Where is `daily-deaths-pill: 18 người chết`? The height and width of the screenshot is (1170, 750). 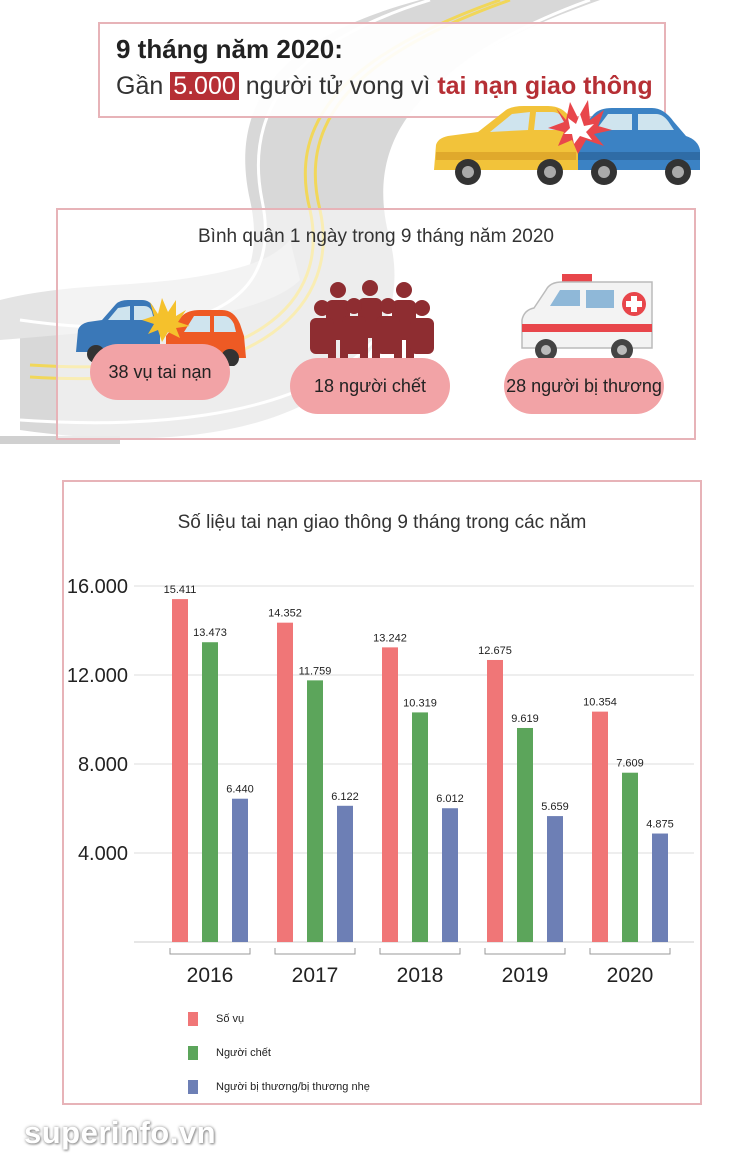
daily-deaths-pill: 18 người chết is located at coordinates (370, 386).